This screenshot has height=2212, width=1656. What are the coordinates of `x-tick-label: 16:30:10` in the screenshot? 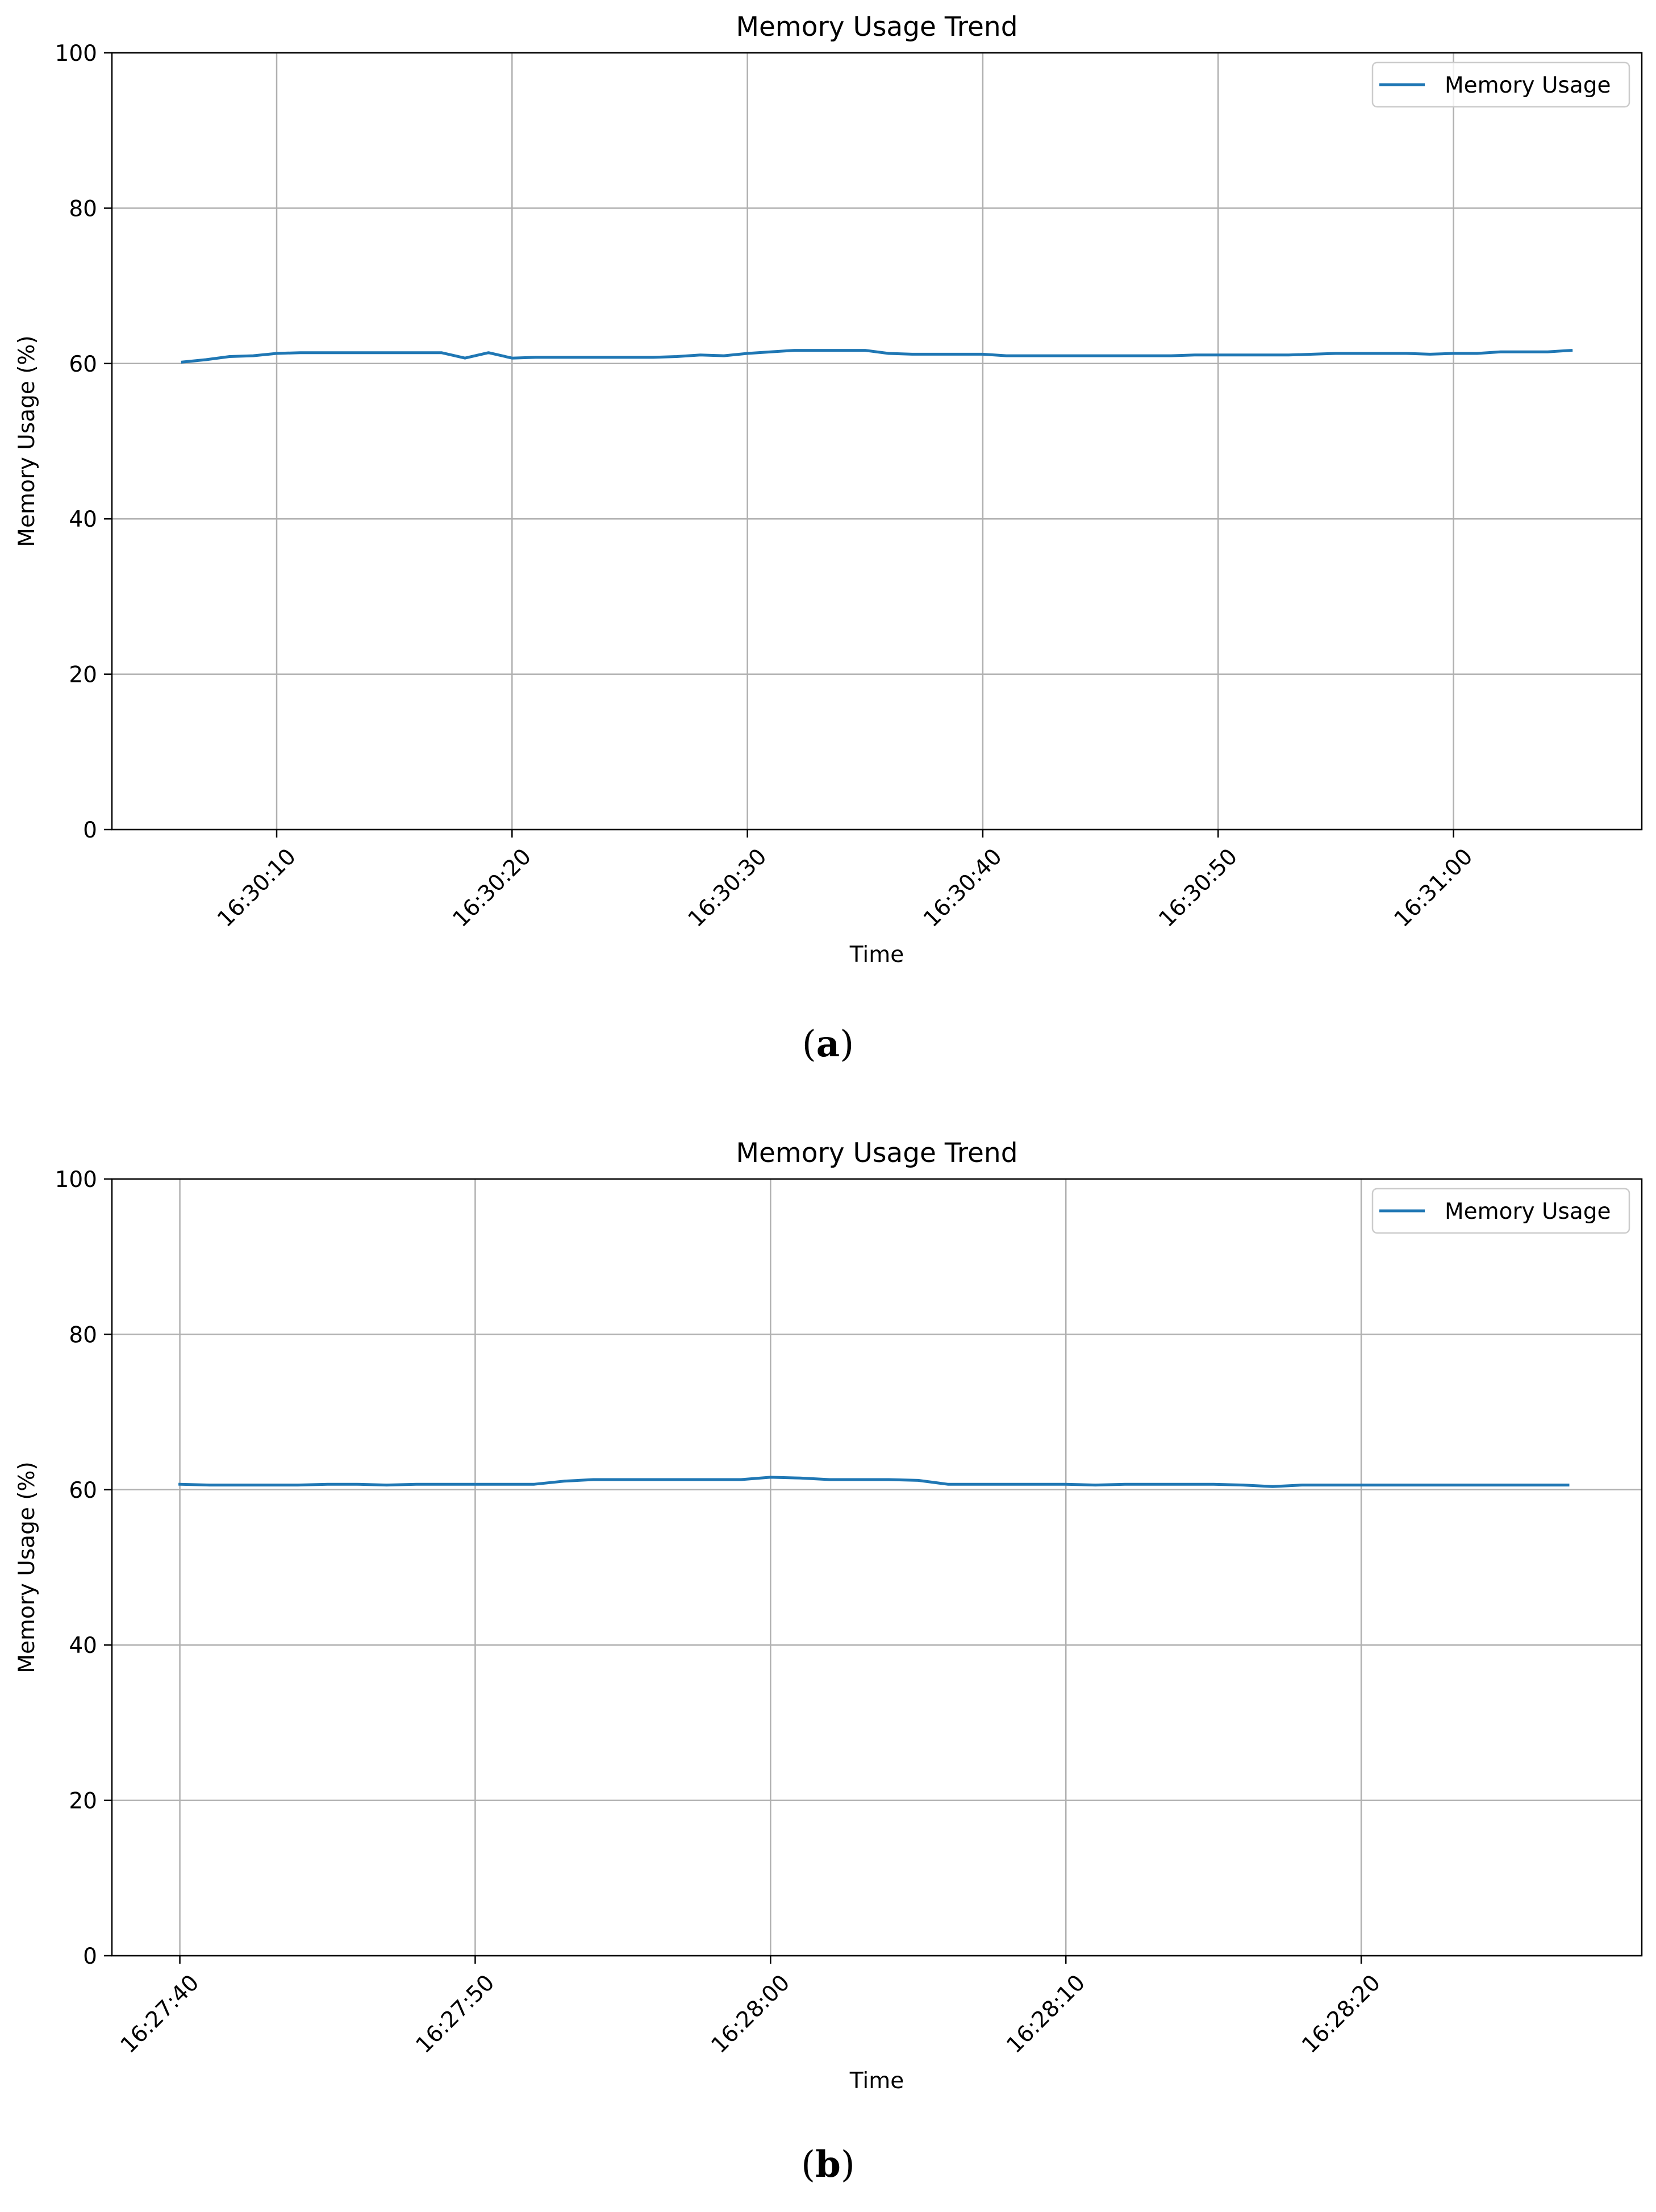 It's located at (256, 888).